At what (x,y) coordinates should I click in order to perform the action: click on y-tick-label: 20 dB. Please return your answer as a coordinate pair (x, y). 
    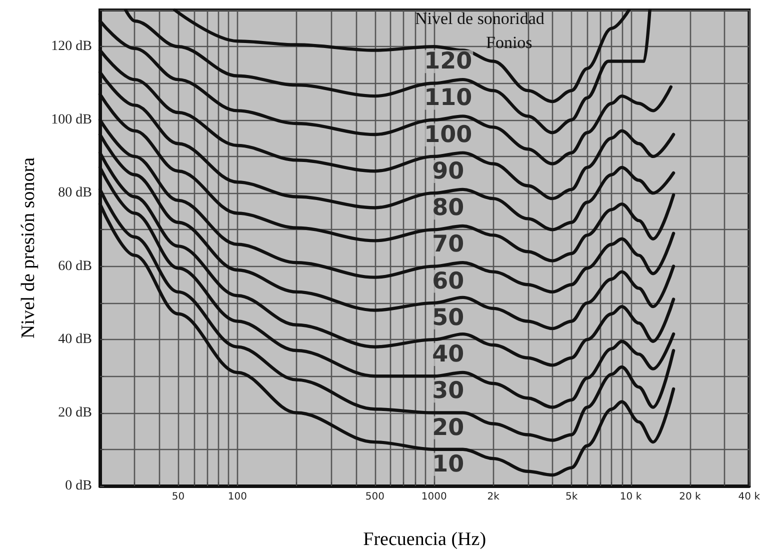
    Looking at the image, I should click on (75, 412).